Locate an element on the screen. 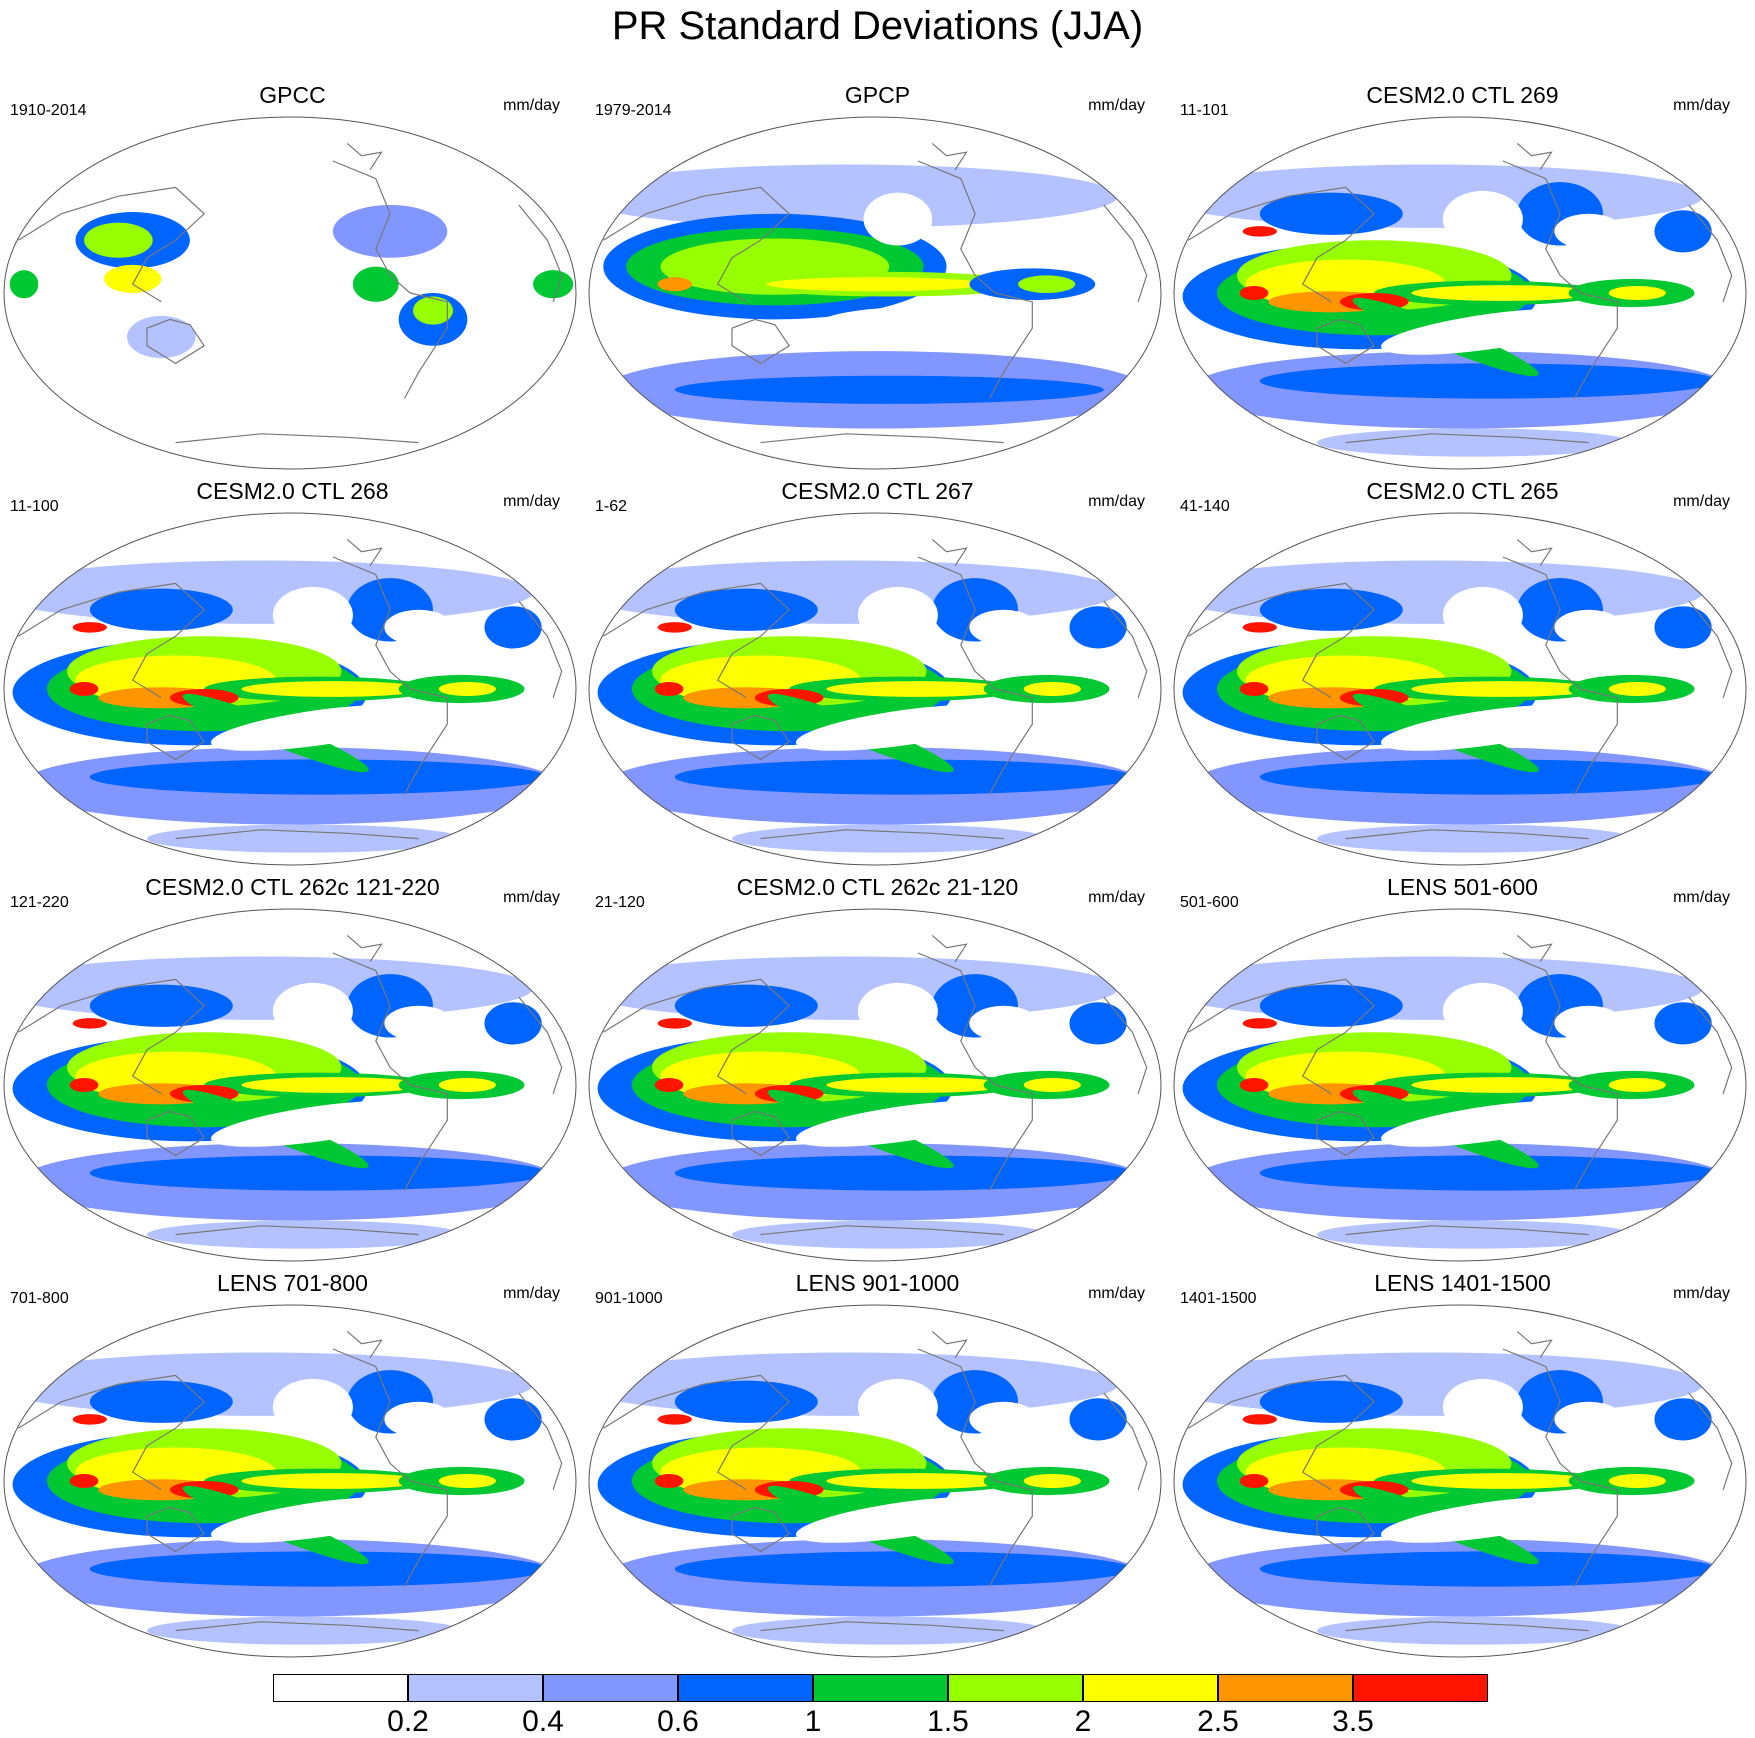  panel-title: CESM2.0 CTL 262c 121-220 is located at coordinates (292, 887).